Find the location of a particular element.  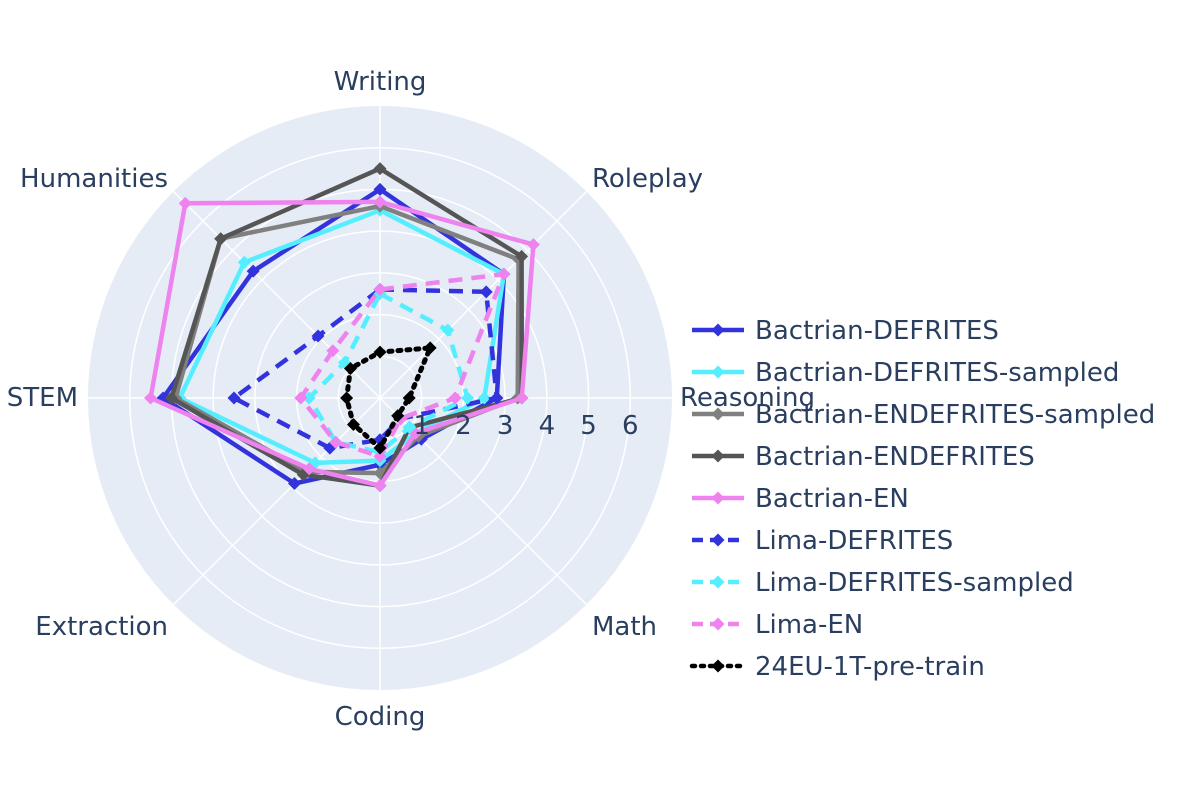

legend-label: Bactrian-DEFRITES-sampled is located at coordinates (937, 373).